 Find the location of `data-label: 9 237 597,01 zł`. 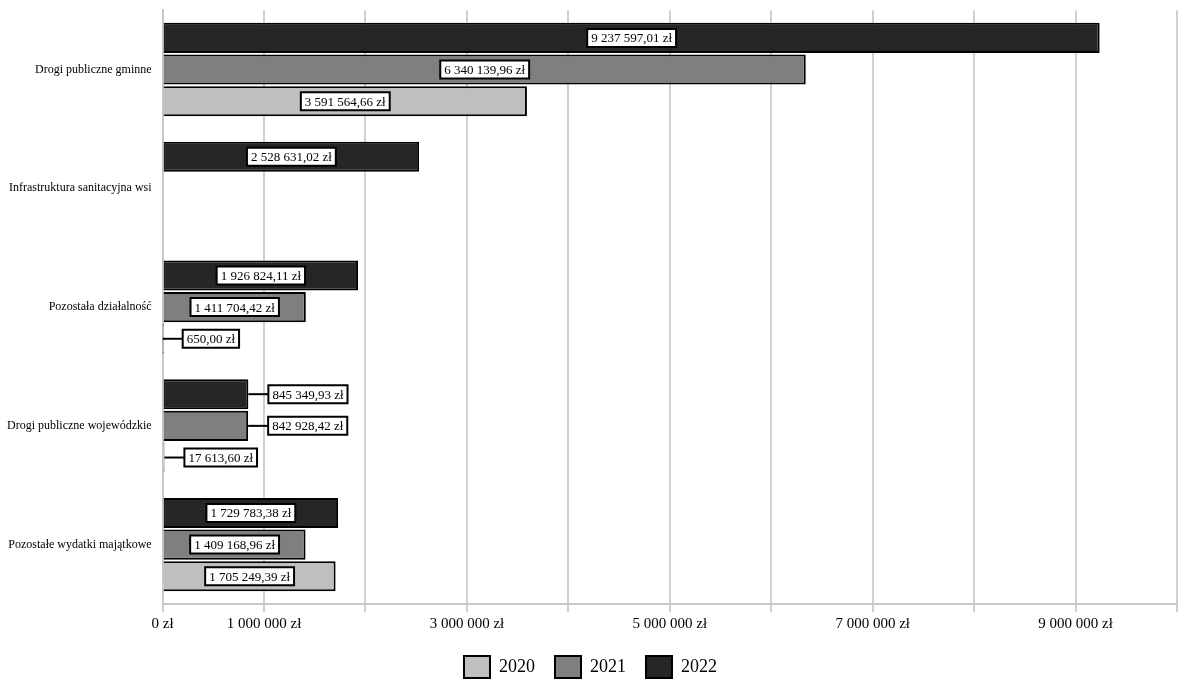

data-label: 9 237 597,01 zł is located at coordinates (632, 38).